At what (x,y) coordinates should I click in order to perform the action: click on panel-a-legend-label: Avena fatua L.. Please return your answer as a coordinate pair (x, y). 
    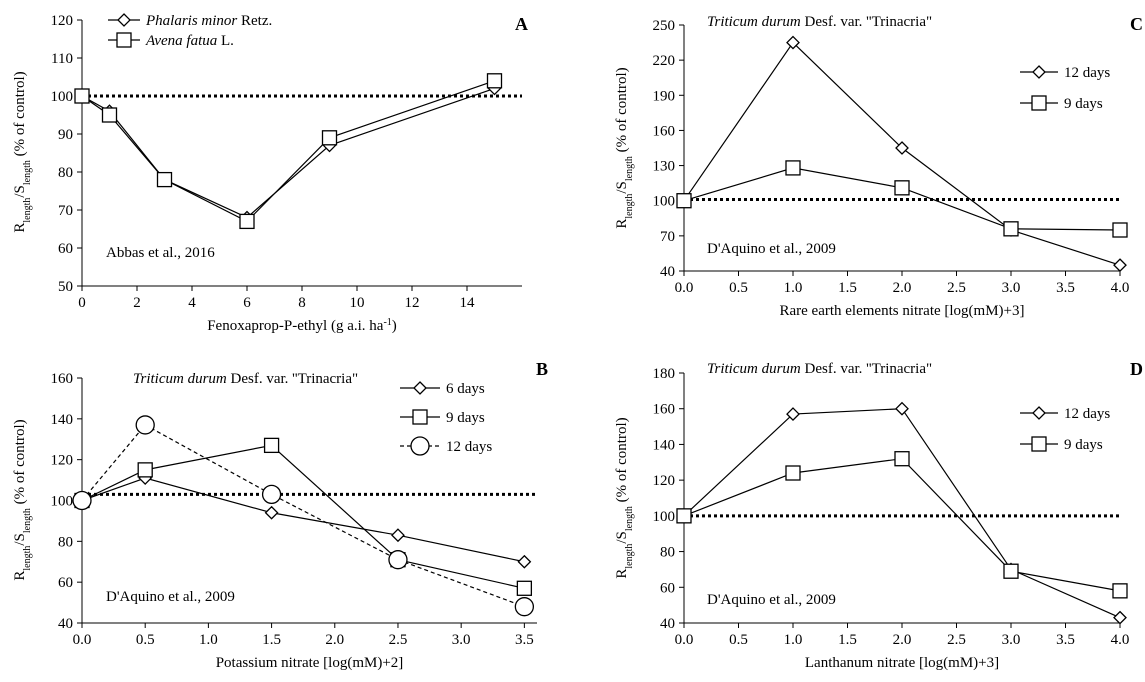
    Looking at the image, I should click on (189, 41).